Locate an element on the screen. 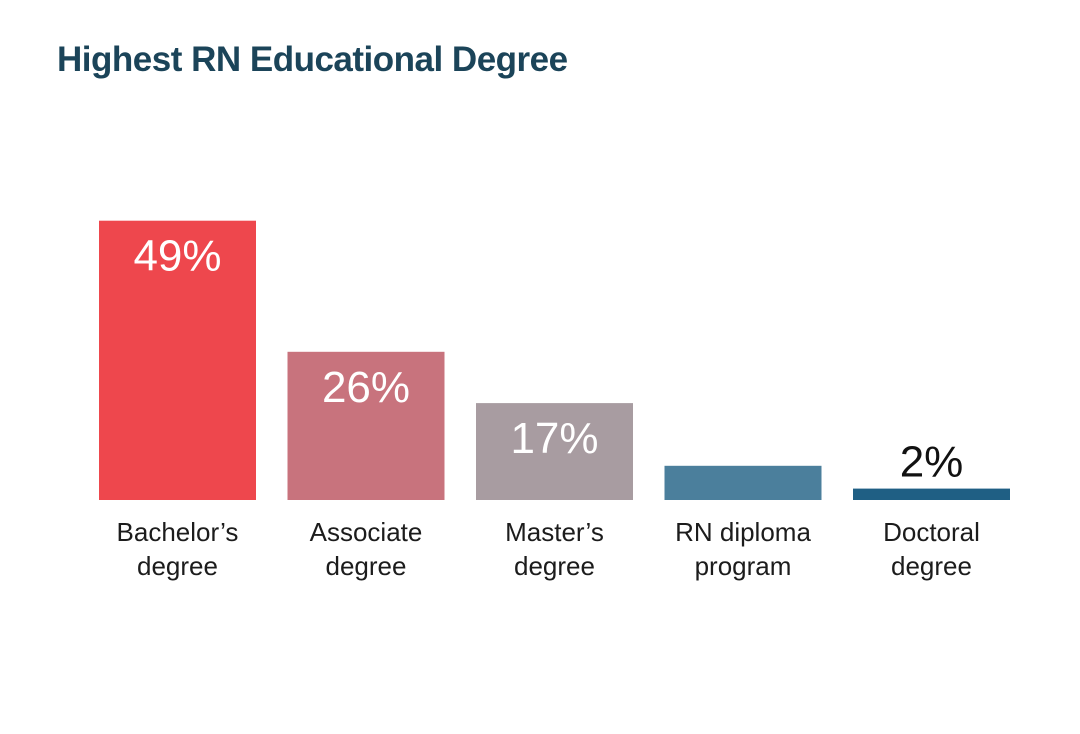 The width and height of the screenshot is (1080, 734). chart-title: Highest RN Educational Degree is located at coordinates (312, 59).